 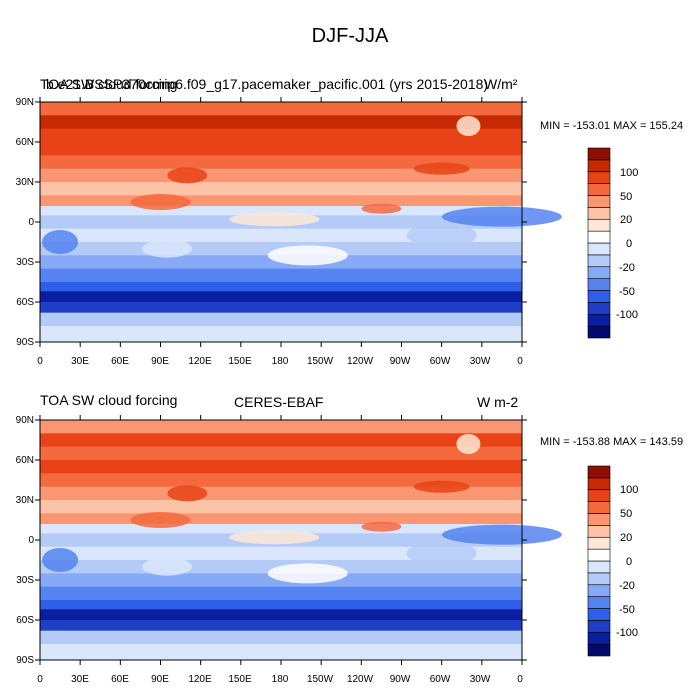 I want to click on top-lat-60s: 60S, so click(x=25, y=302).